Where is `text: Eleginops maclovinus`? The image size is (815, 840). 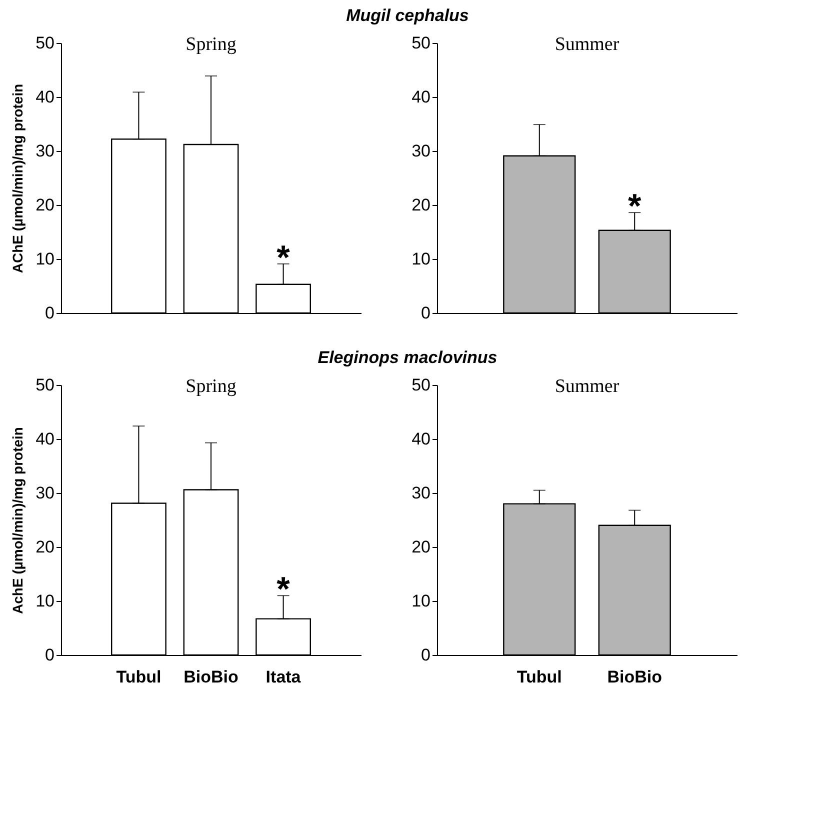 text: Eleginops maclovinus is located at coordinates (407, 358).